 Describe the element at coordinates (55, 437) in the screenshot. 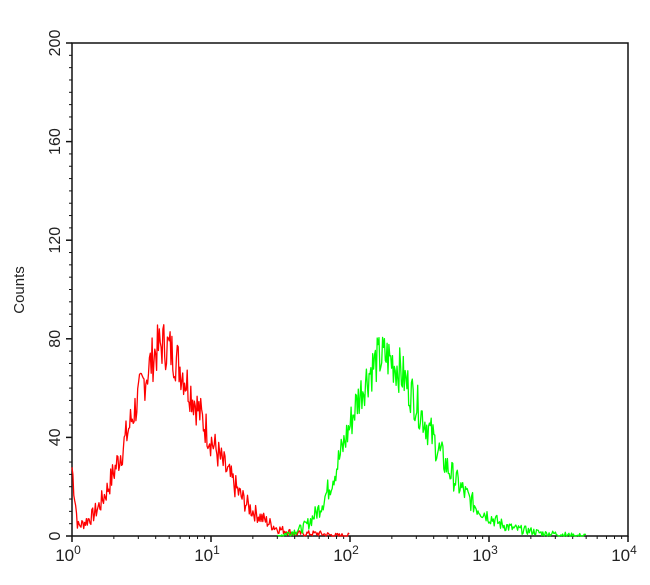

I see `y-tick-label: 40` at that location.